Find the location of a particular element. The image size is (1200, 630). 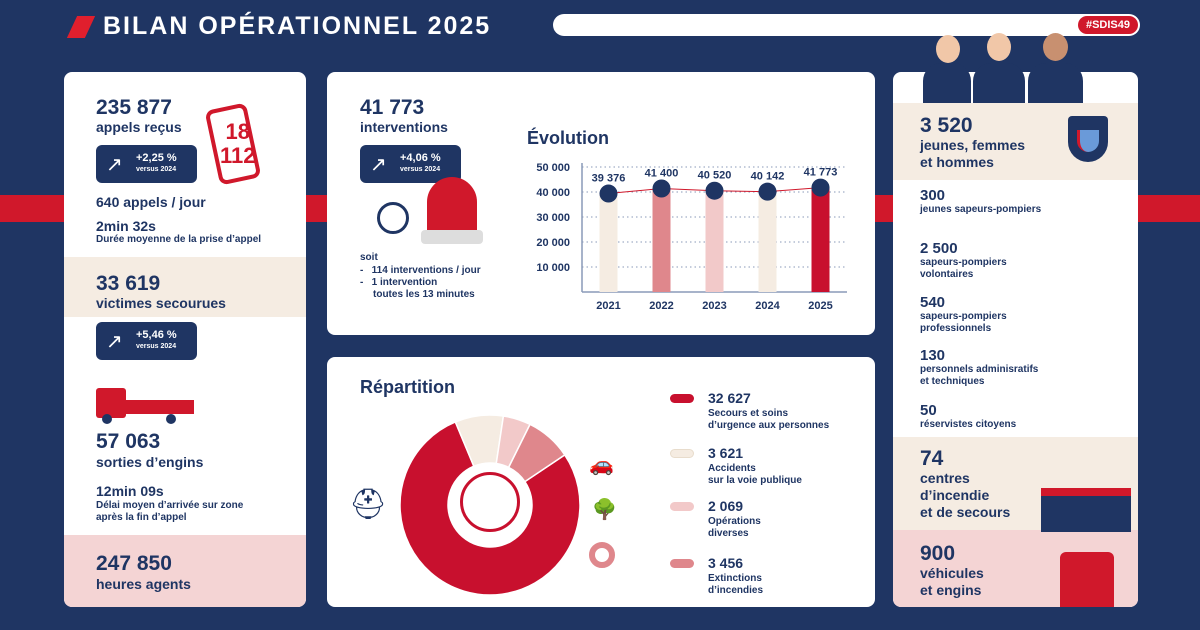

staff-label: et hommes is located at coordinates (957, 162).